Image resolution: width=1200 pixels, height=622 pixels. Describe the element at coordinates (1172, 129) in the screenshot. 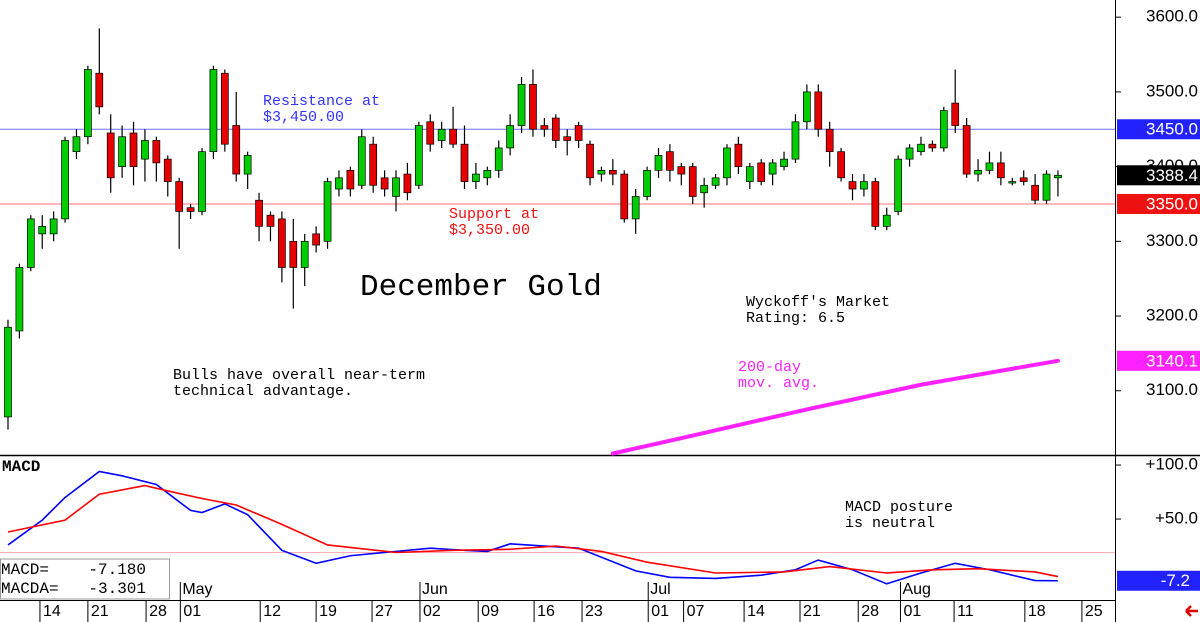

I see `resistance-box-label: 3450.0` at that location.